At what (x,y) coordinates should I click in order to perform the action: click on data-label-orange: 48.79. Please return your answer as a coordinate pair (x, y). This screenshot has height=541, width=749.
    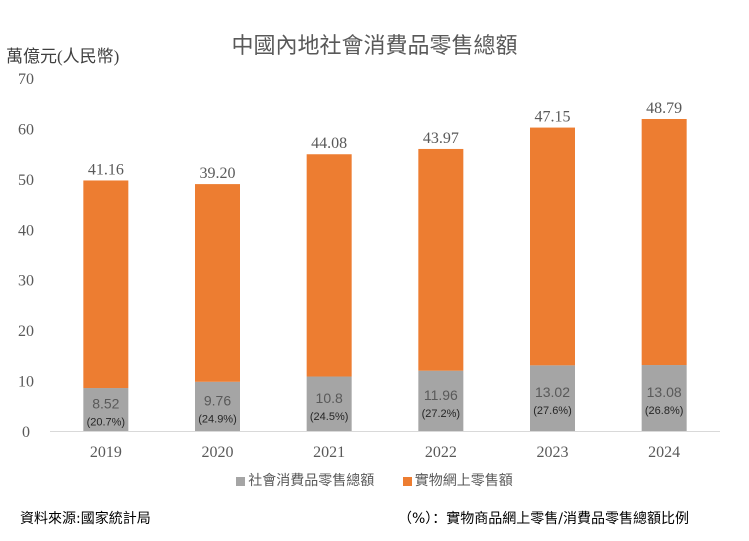
    Looking at the image, I should click on (664, 108).